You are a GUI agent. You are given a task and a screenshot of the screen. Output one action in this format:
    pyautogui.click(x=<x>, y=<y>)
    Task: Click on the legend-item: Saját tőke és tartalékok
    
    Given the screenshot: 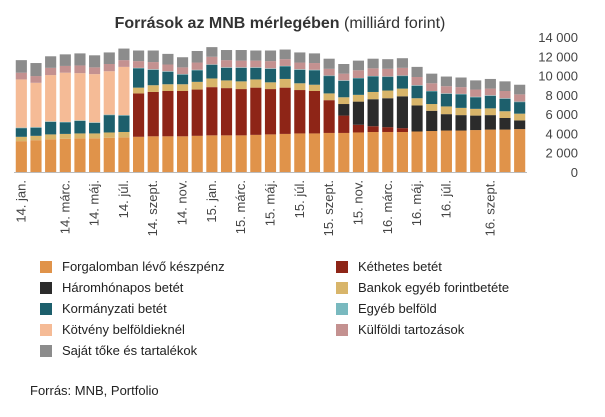 What is the action you would take?
    pyautogui.click(x=118, y=350)
    